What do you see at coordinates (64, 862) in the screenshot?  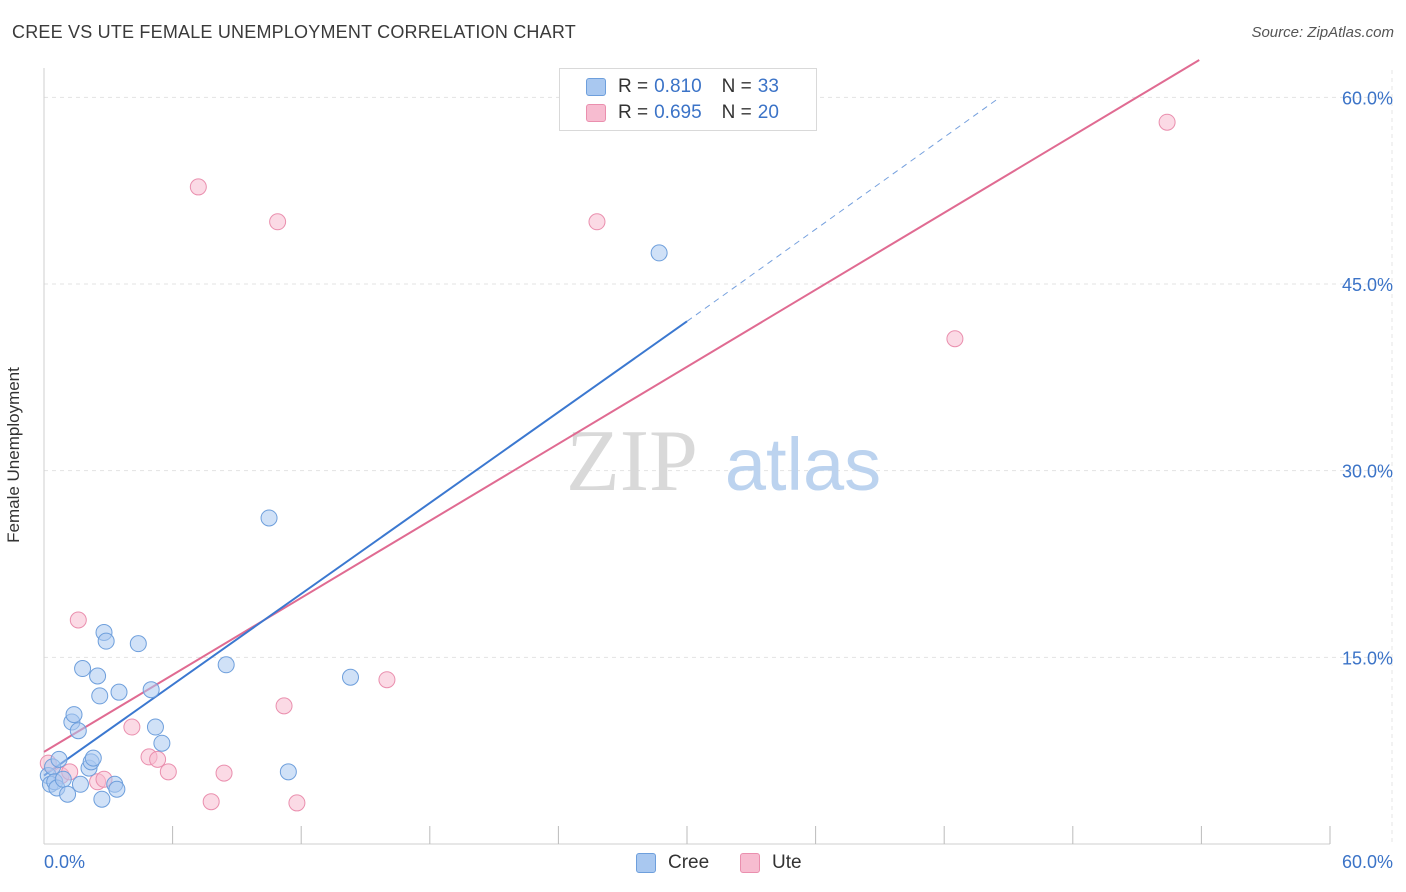 I see `x-tick-label: 0.0%` at bounding box center [64, 862].